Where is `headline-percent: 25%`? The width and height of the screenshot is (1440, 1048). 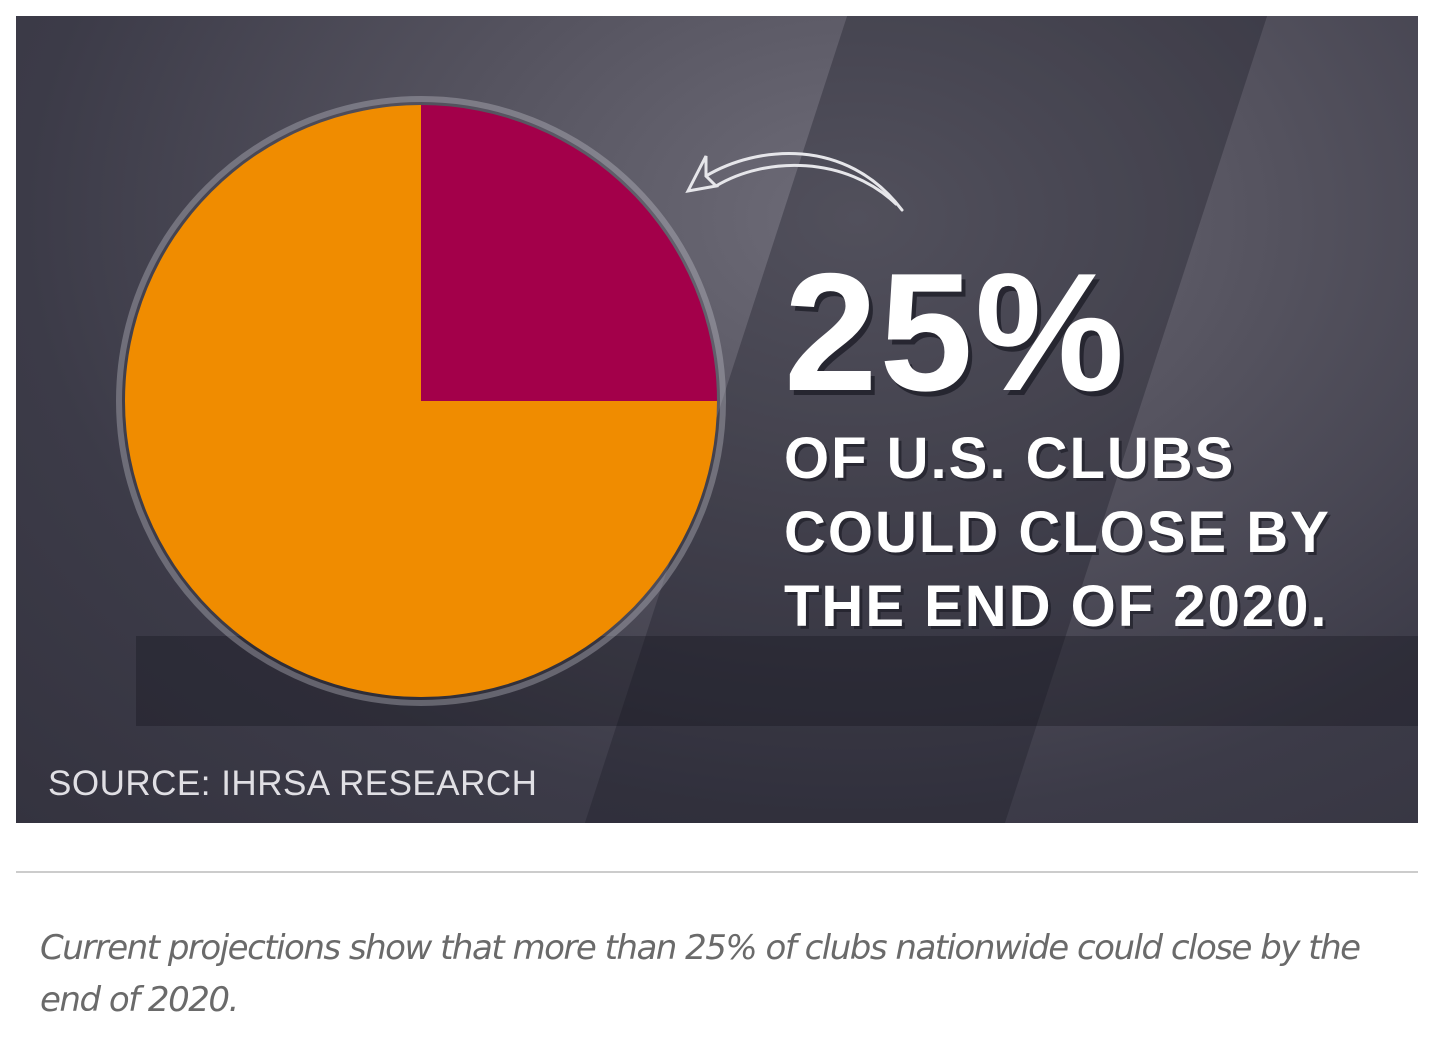
headline-percent: 25% is located at coordinates (955, 332).